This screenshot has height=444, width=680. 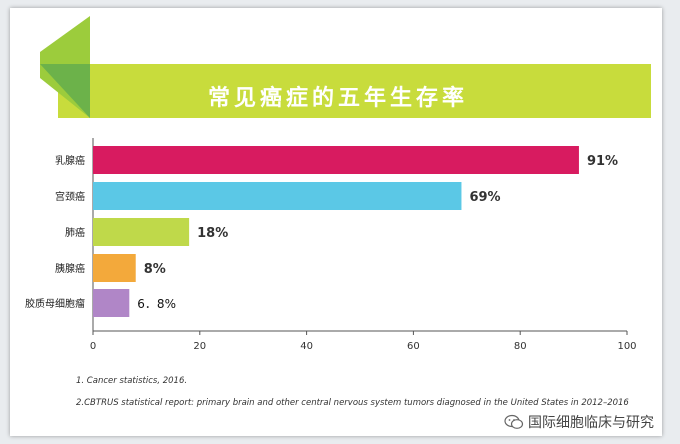 I want to click on data-label: 69%, so click(x=484, y=197).